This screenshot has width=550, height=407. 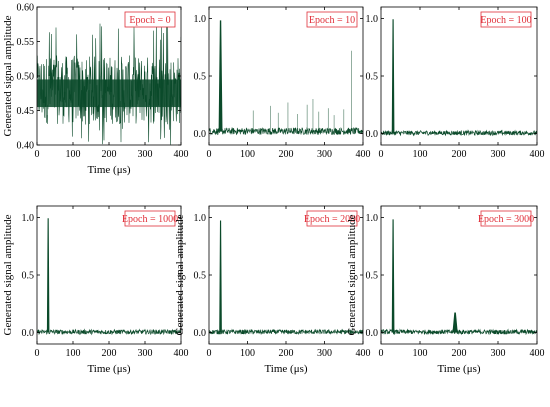 What do you see at coordinates (26, 8) in the screenshot?
I see `y-tick-label: 0.60` at bounding box center [26, 8].